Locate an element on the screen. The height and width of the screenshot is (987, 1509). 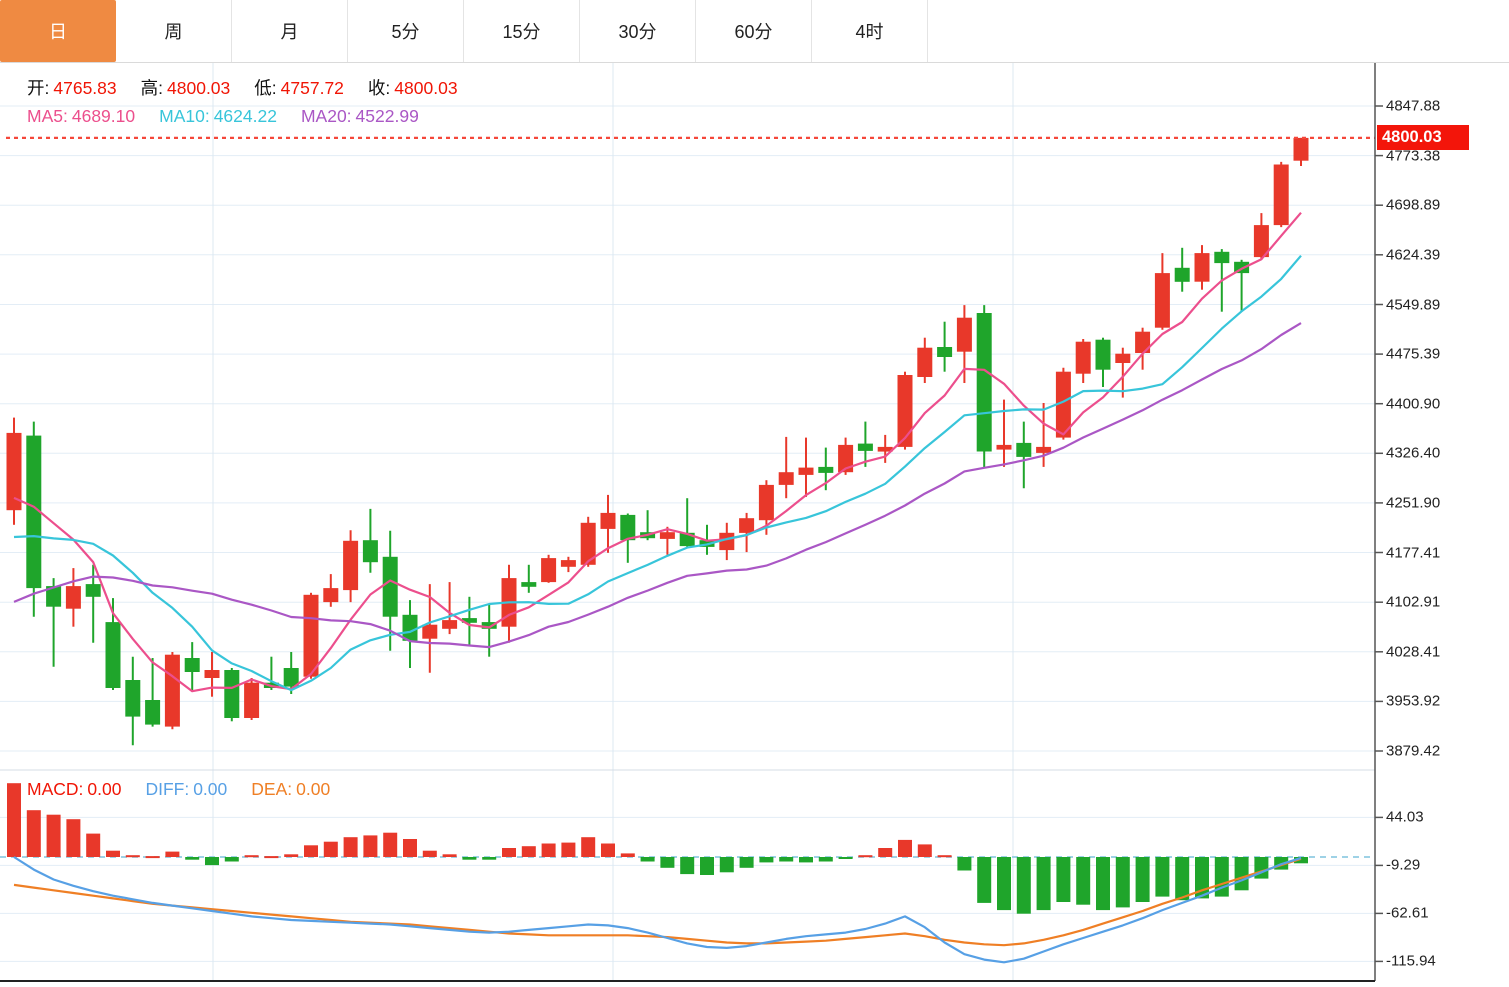
timeframe-tabbar: 日 周 月 5分 15分 30分 60分 4时 is located at coordinates (754, 31).